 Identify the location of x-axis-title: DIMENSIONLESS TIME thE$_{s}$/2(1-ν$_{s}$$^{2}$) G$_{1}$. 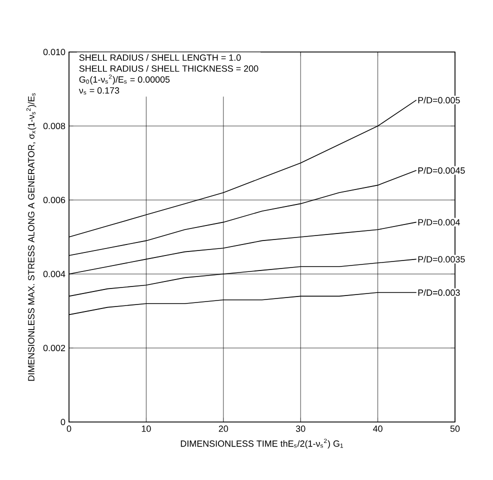
(262, 443).